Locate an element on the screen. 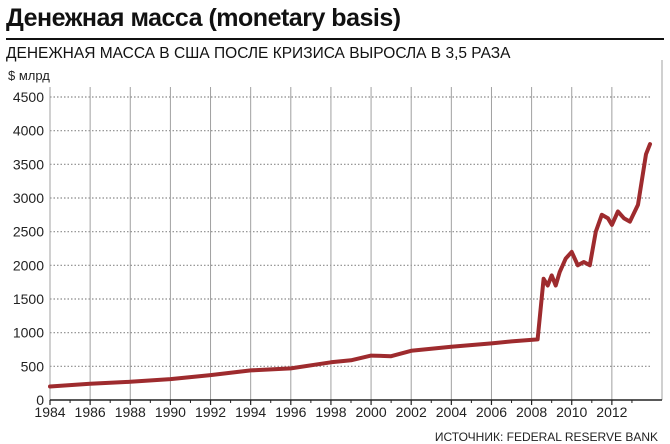 This screenshot has height=444, width=670. x-tick-label: 2006 is located at coordinates (491, 412).